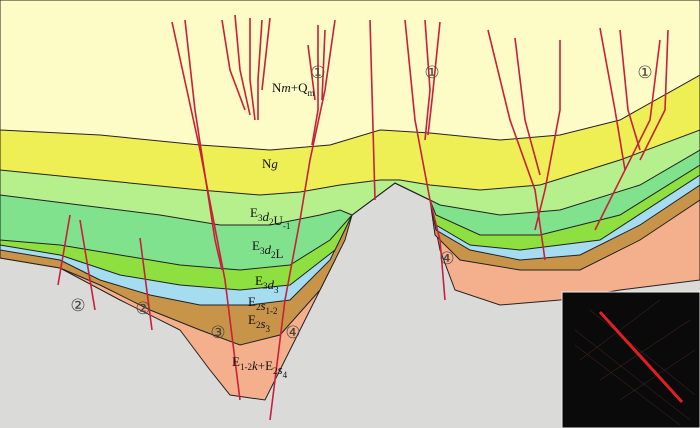 This screenshot has width=700, height=428. What do you see at coordinates (641, 357) in the screenshot?
I see `inset-section-line` at bounding box center [641, 357].